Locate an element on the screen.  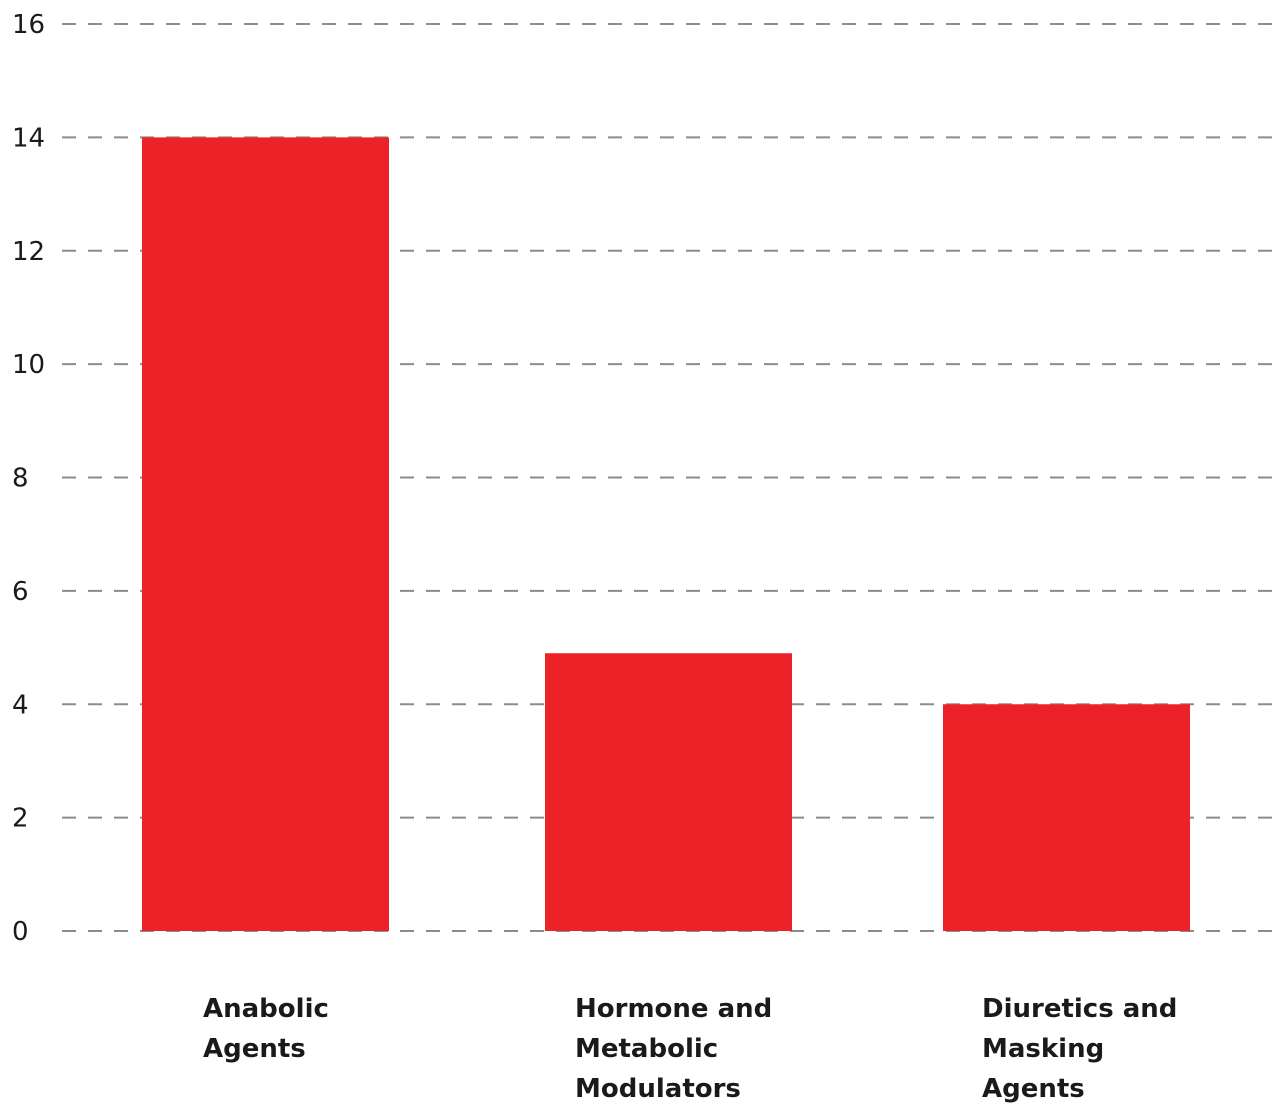
y-tick-label: 2 is located at coordinates (20, 819).